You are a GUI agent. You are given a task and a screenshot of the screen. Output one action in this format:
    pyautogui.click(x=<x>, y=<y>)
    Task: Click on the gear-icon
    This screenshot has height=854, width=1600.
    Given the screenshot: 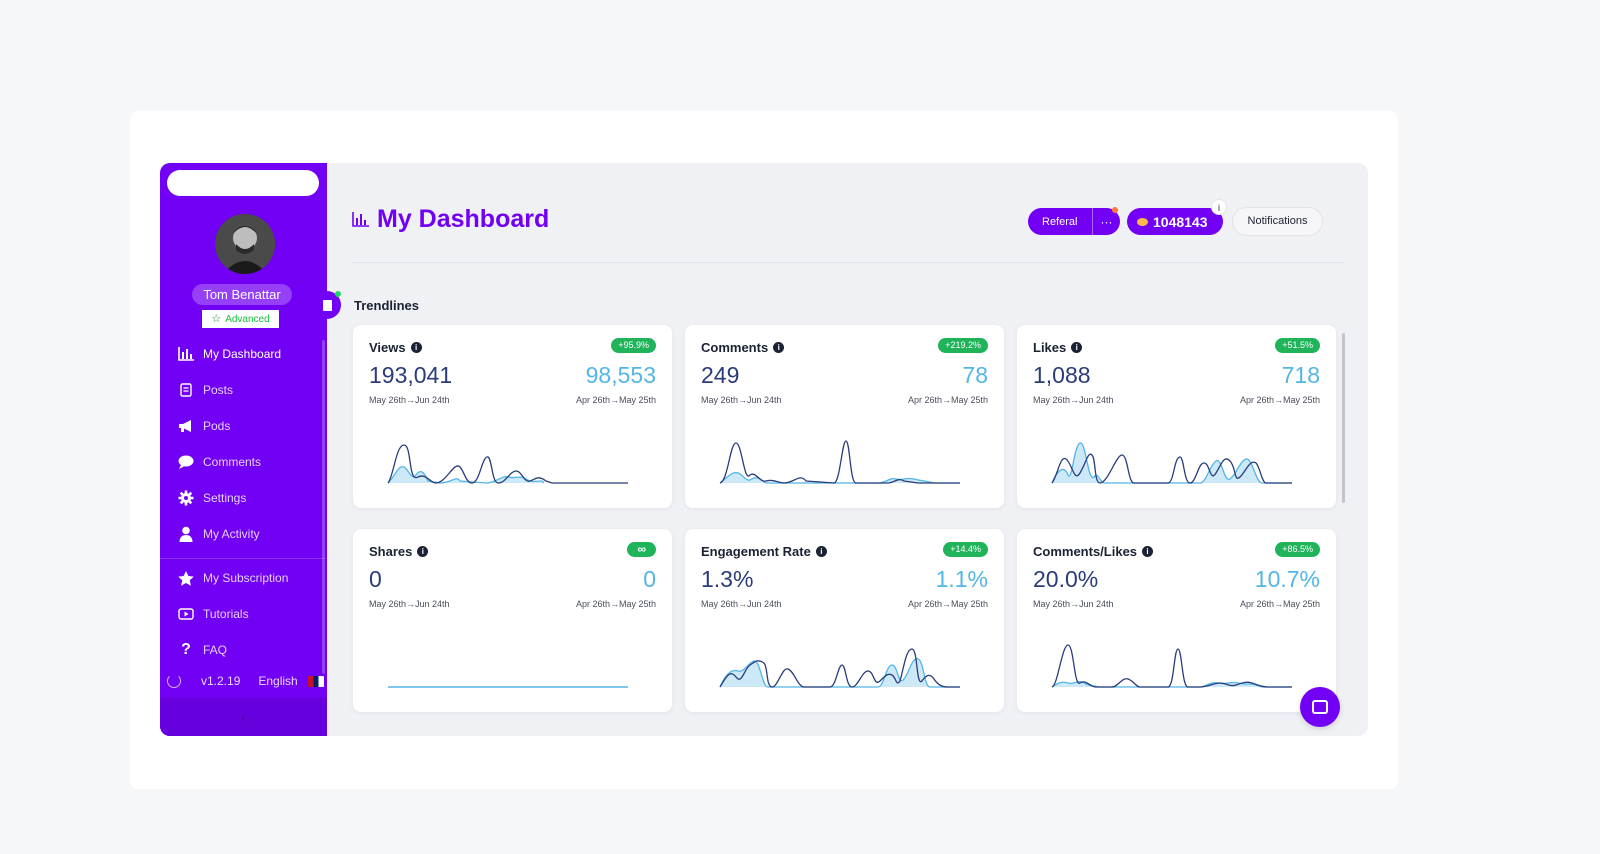 What is the action you would take?
    pyautogui.click(x=186, y=498)
    